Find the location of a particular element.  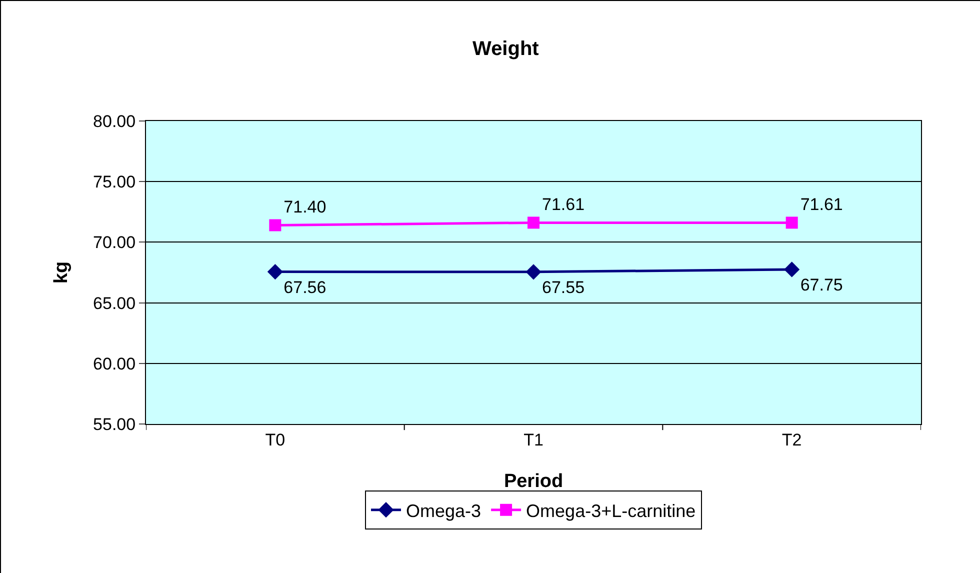

x-tick-label: T2 is located at coordinates (792, 440).